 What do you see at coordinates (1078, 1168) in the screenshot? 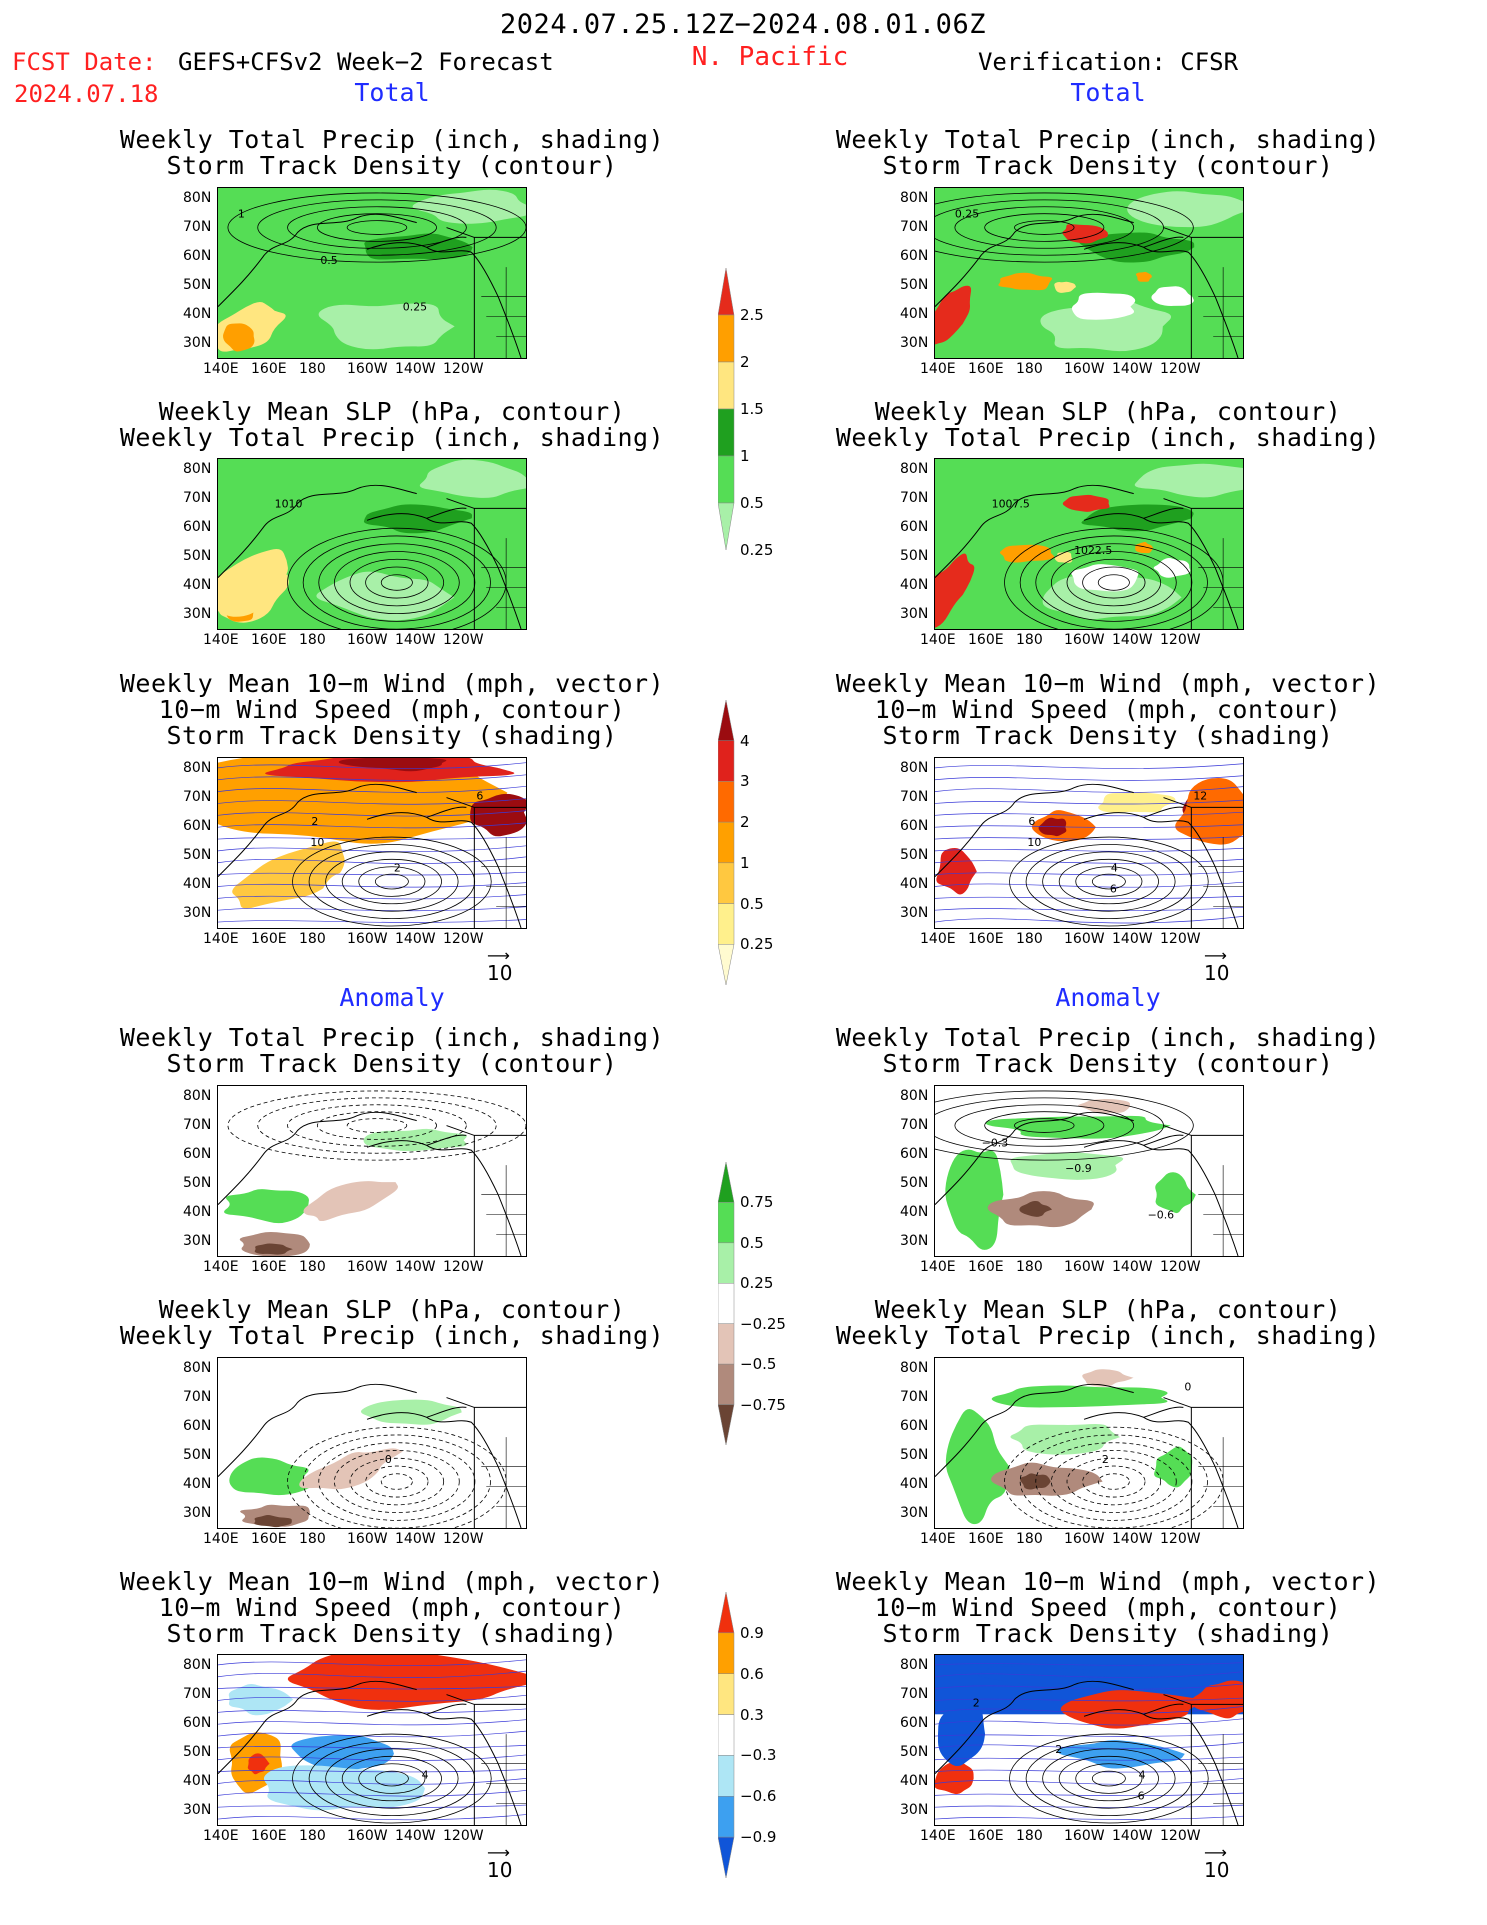
I see `contour-label-text: −0.9` at bounding box center [1078, 1168].